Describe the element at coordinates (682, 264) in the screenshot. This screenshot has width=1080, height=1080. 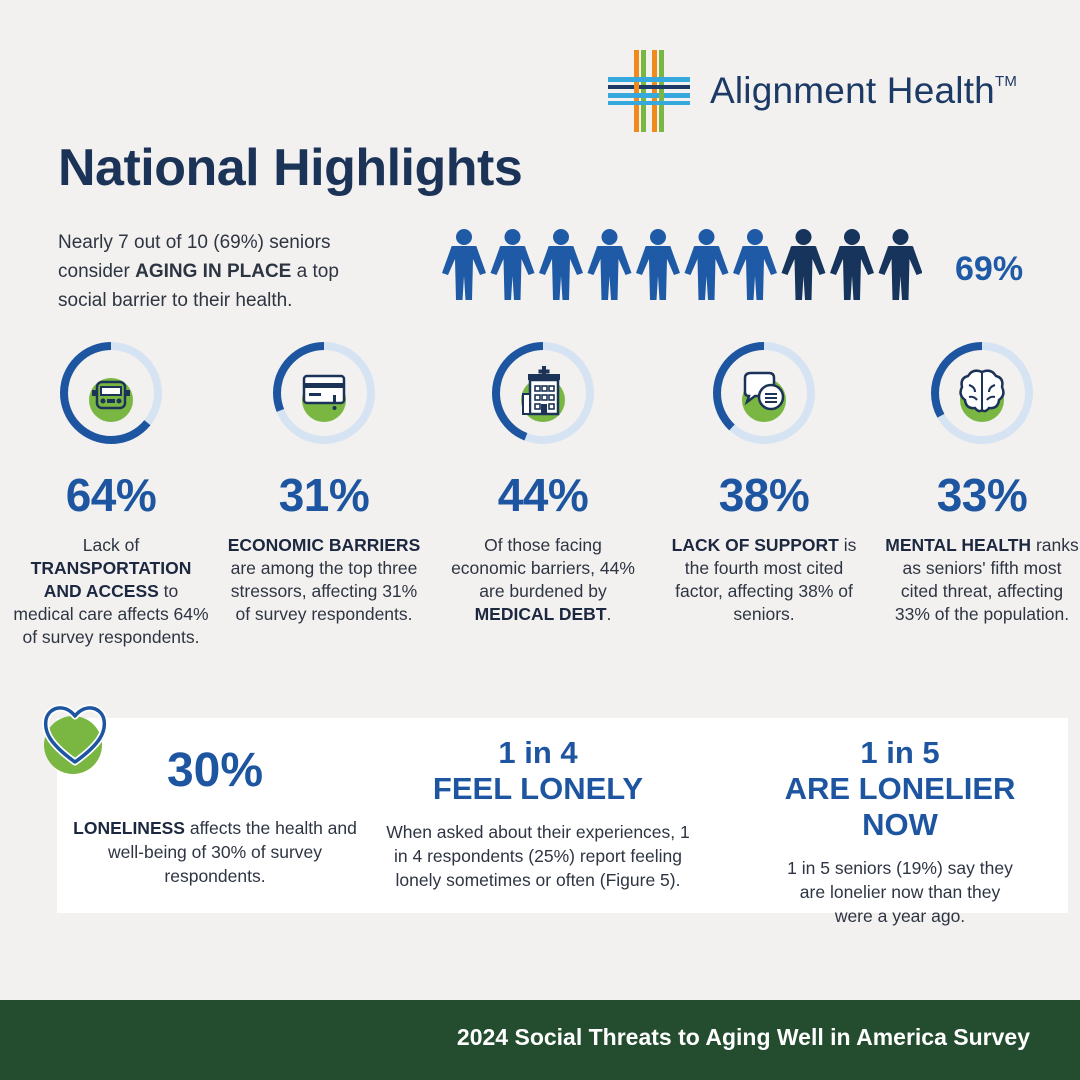
I see `people-icon-row` at that location.